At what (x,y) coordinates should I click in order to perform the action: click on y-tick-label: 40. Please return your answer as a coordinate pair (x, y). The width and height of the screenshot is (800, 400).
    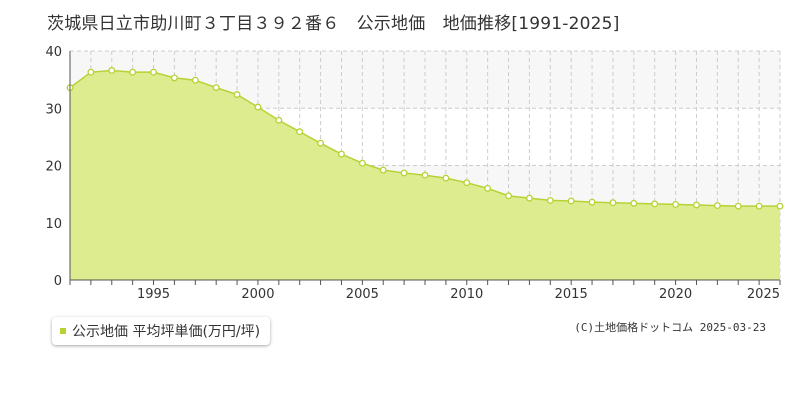
    Looking at the image, I should click on (53, 52).